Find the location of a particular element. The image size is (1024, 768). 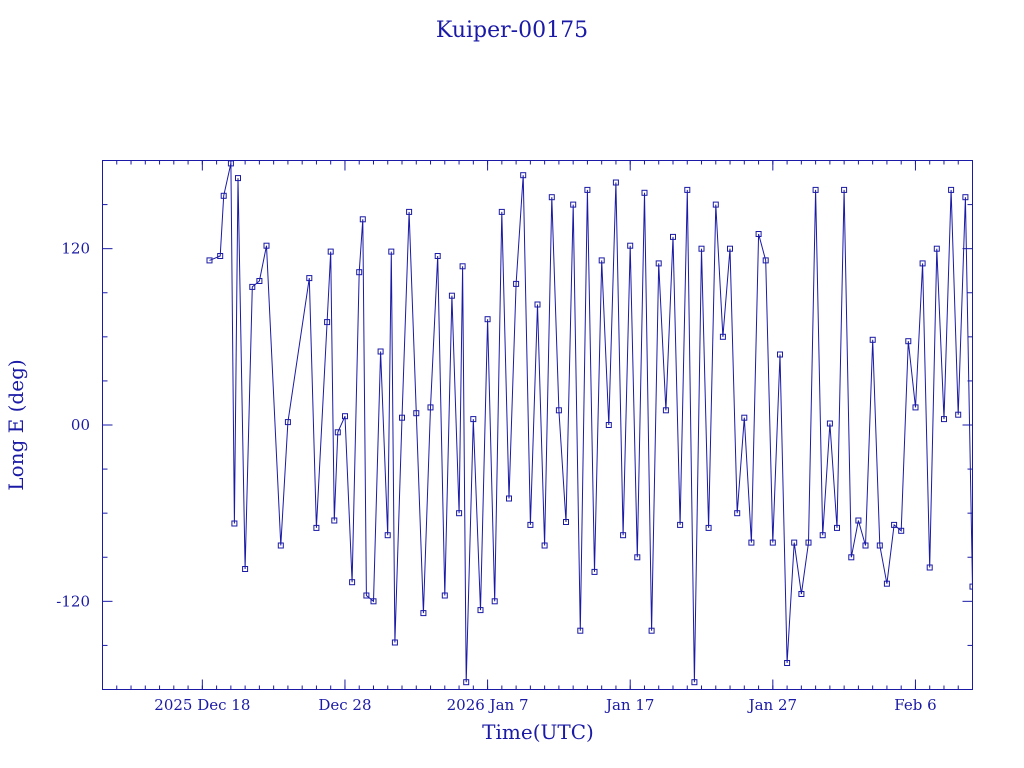

x-tick-label: 2025 Dec 18 is located at coordinates (202, 705).